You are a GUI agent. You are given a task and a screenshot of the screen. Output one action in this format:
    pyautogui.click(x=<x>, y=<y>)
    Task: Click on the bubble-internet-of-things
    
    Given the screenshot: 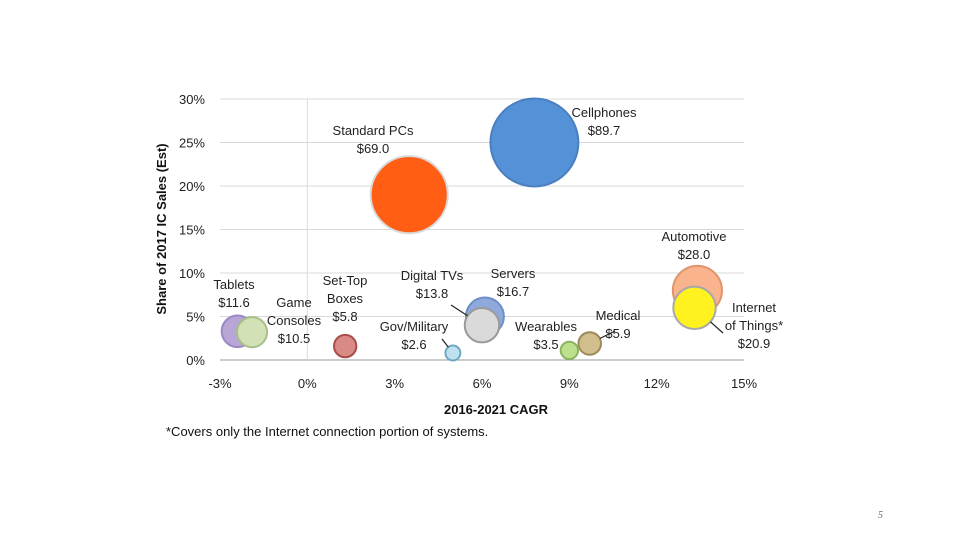 What is the action you would take?
    pyautogui.click(x=694, y=308)
    